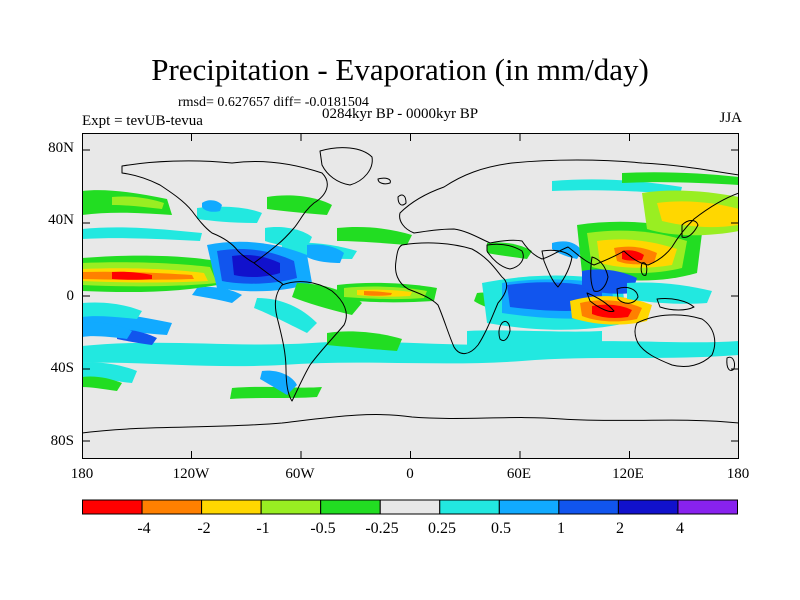 The width and height of the screenshot is (800, 600). Describe the element at coordinates (410, 424) in the screenshot. I see `coast-antarctica` at that location.